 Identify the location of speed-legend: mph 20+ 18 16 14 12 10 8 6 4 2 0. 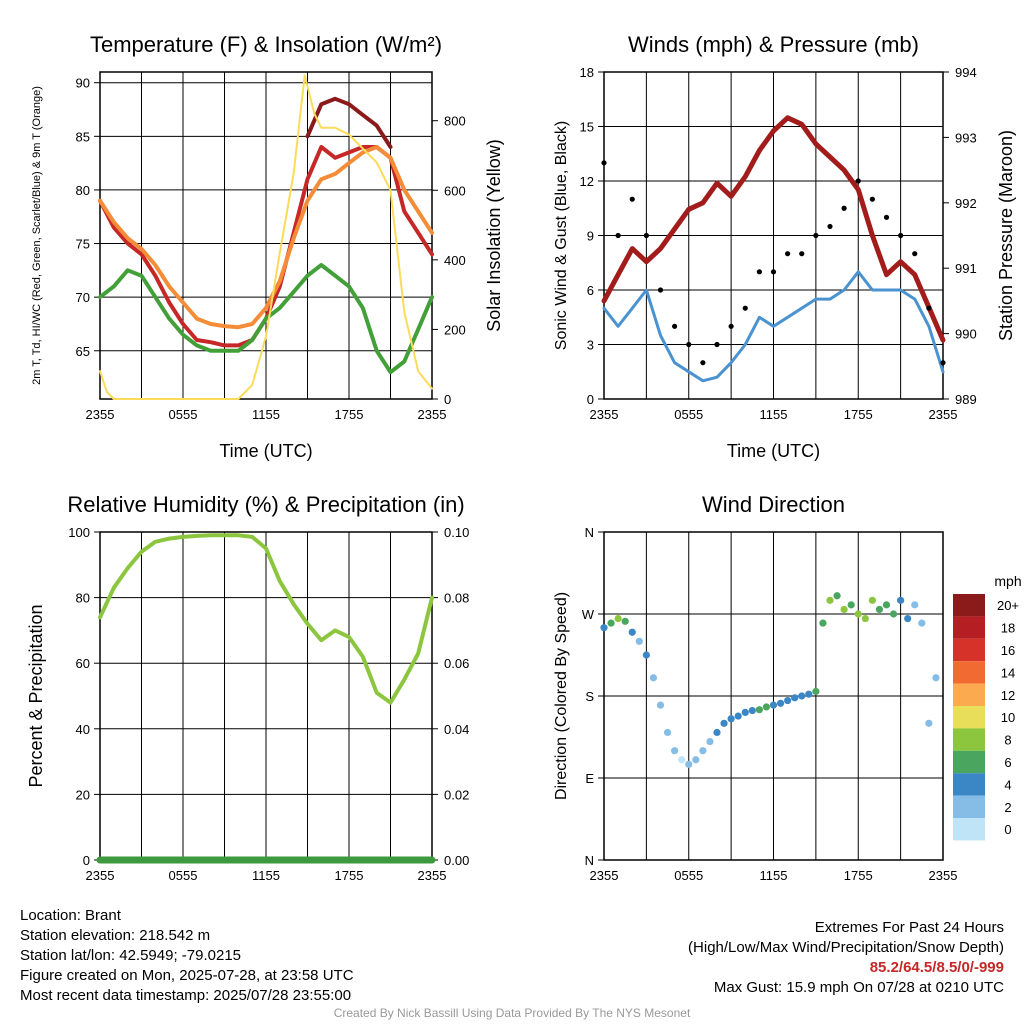
(987, 707).